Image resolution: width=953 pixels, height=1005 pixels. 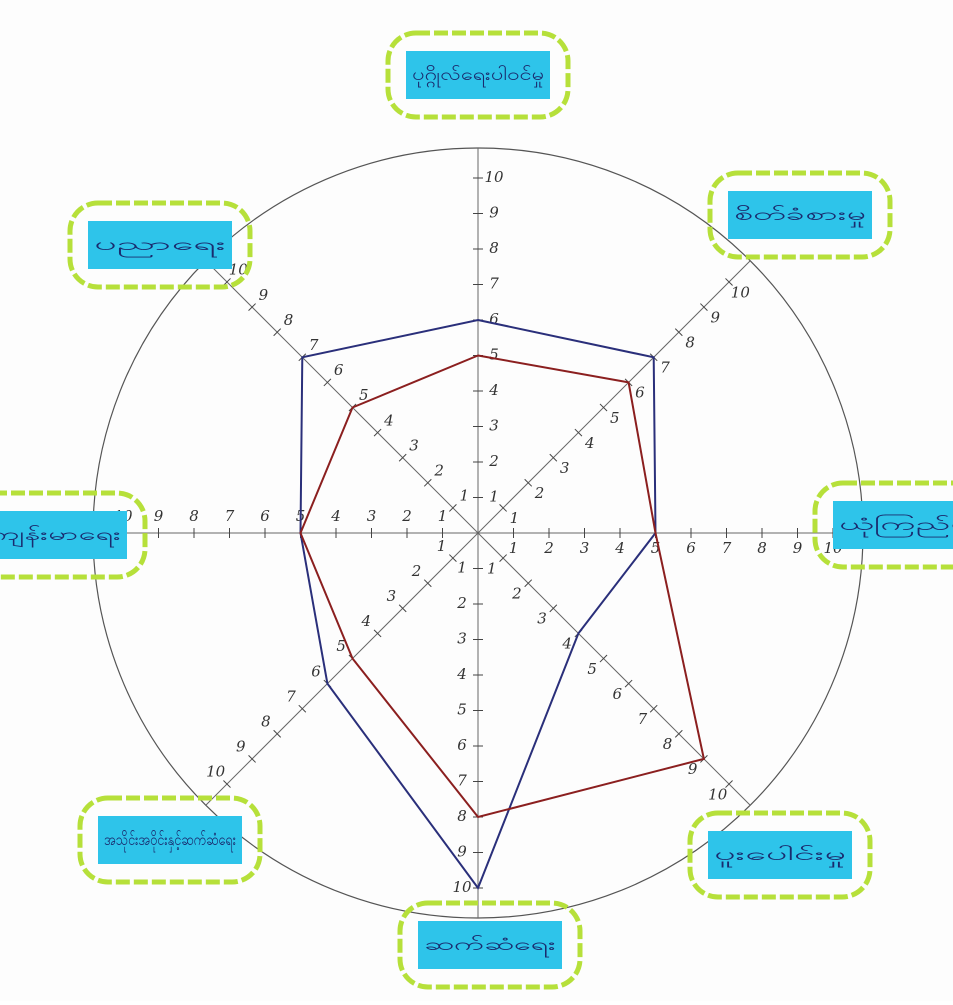 I want to click on axis-label: စိတ်ခံစားမှု, so click(x=800, y=216).